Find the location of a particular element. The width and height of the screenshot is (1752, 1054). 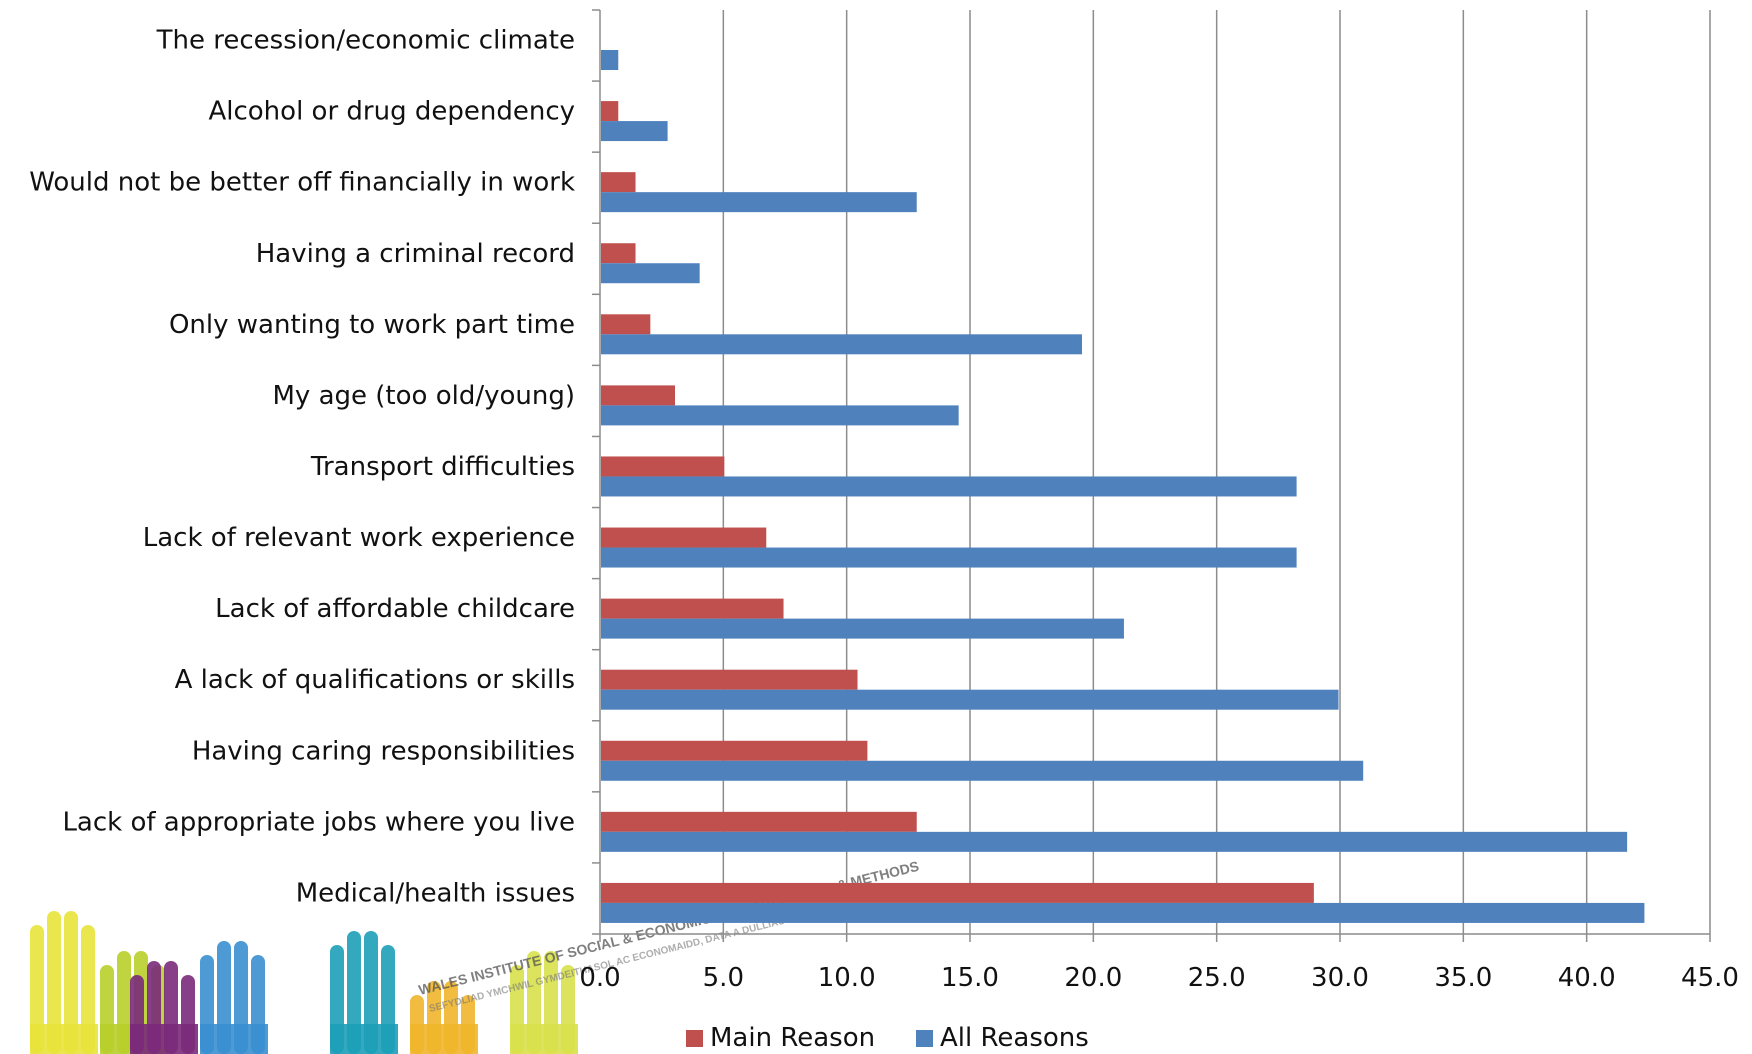

category-label: Only wanting to work part time is located at coordinates (372, 325).